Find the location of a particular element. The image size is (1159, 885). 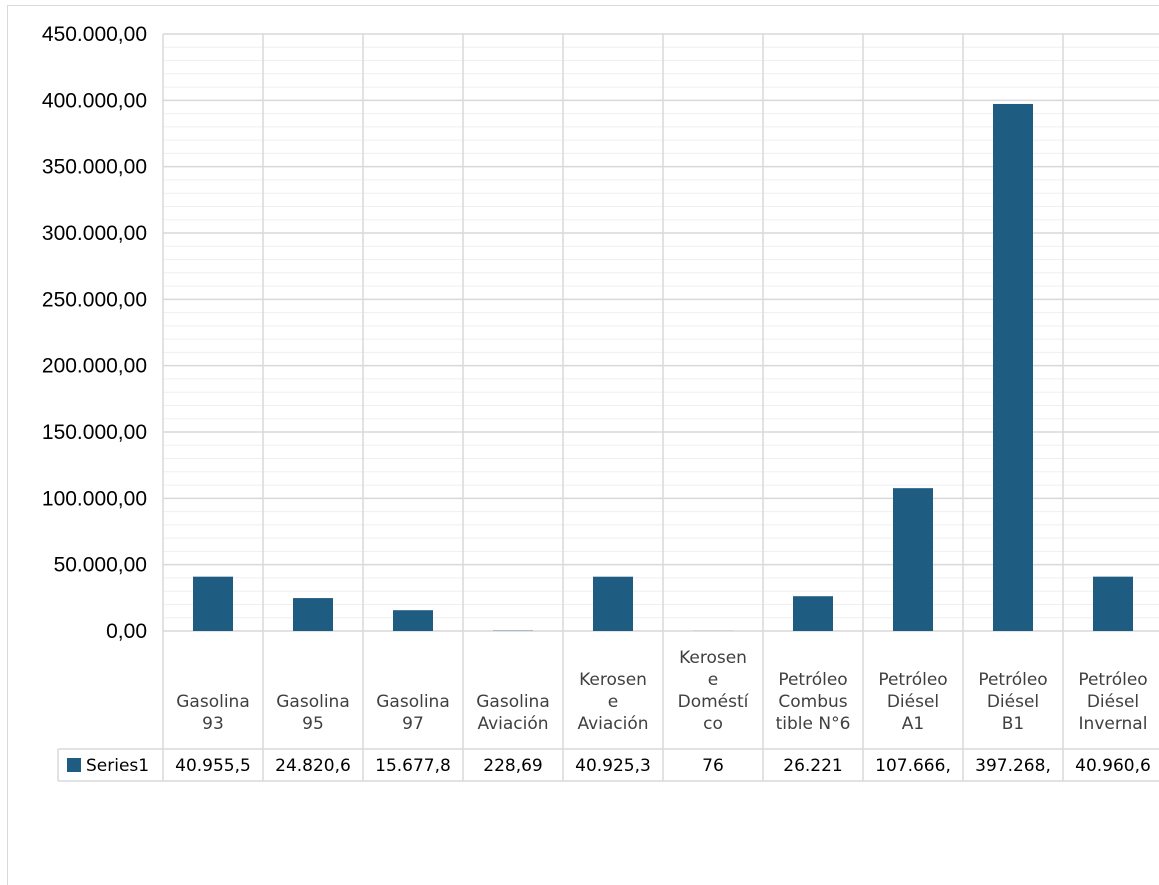

category-label: 95 is located at coordinates (313, 724).